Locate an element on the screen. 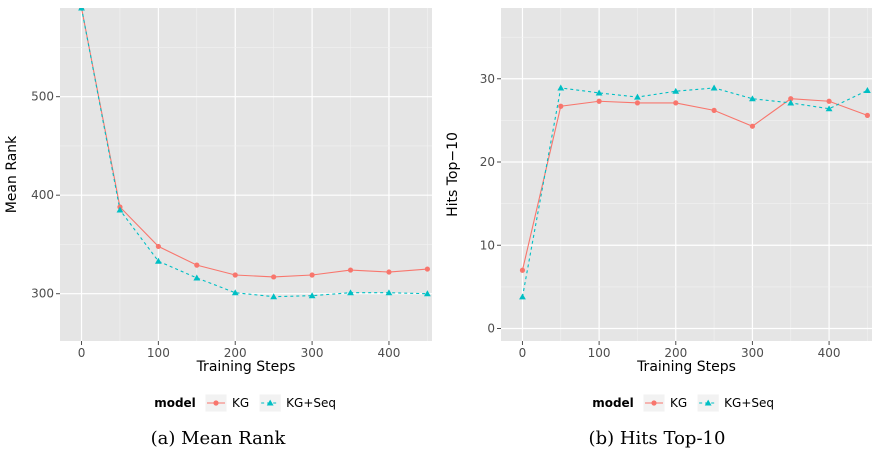 The image size is (873, 462). caption-hits-top10: (b) Hits Top-10 is located at coordinates (657, 438).